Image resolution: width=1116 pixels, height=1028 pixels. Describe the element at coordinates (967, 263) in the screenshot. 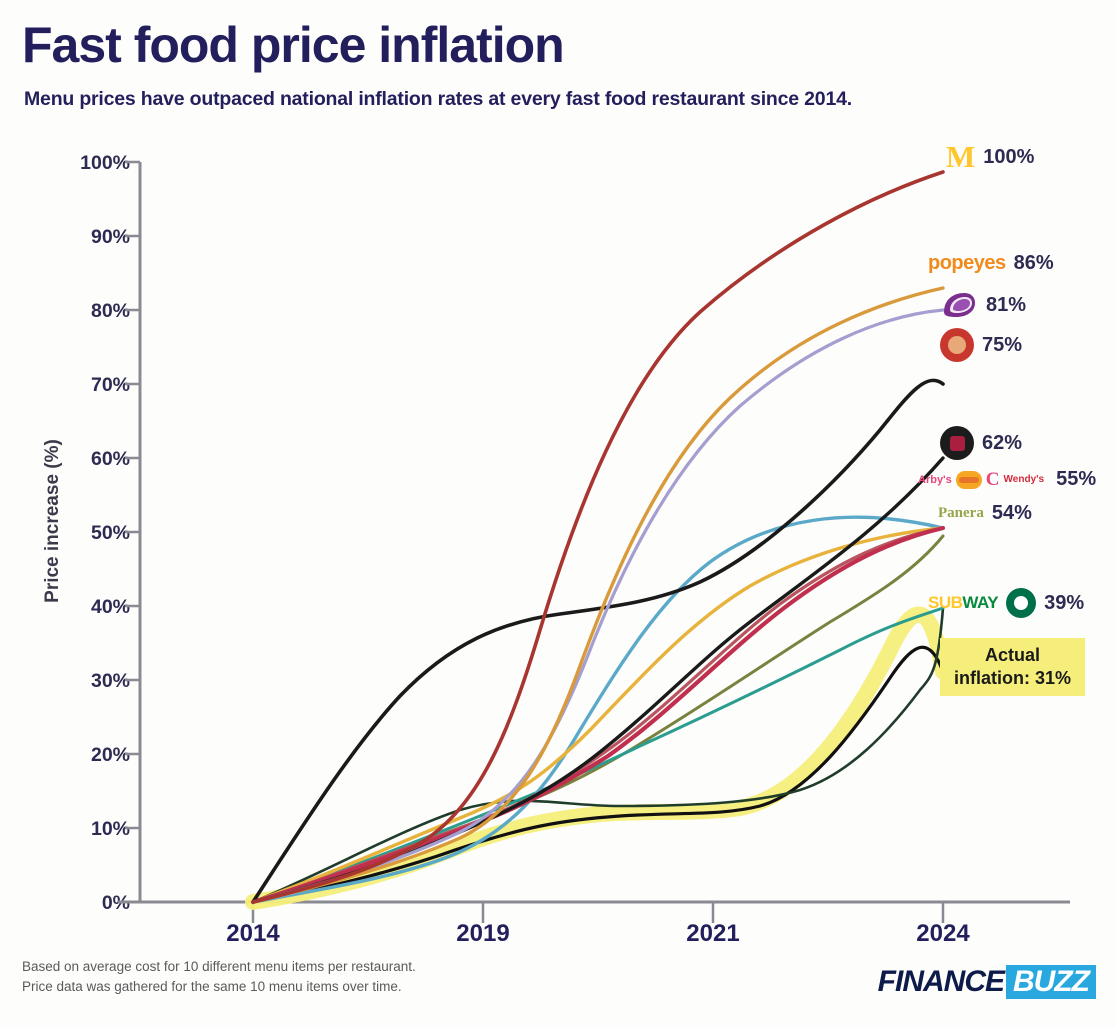

I see `popeyes-logo-icon: popeyes` at that location.